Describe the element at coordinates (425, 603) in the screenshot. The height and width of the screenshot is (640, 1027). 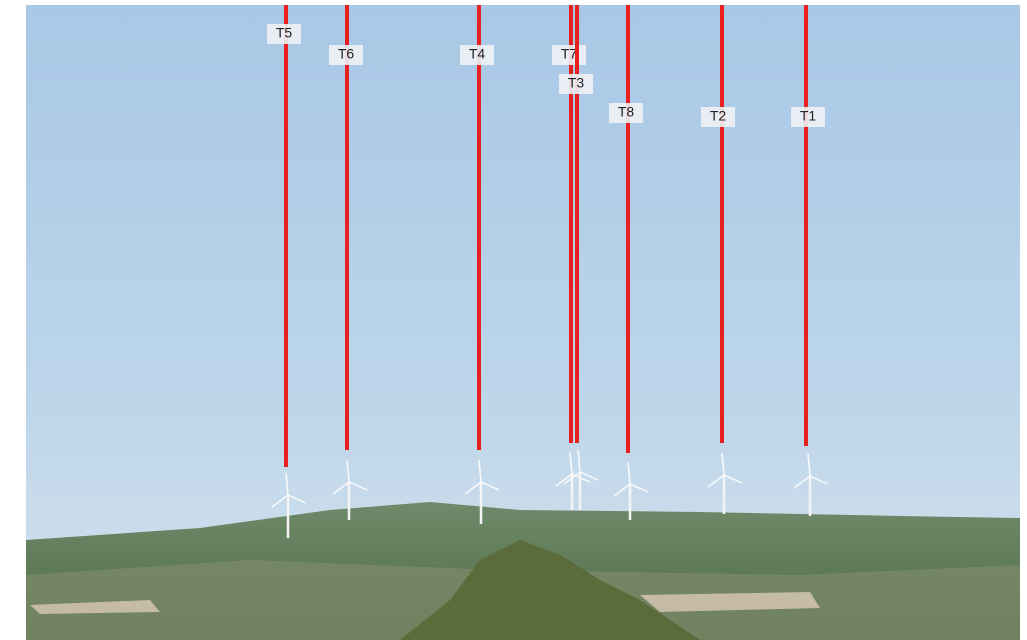
I see `village` at that location.